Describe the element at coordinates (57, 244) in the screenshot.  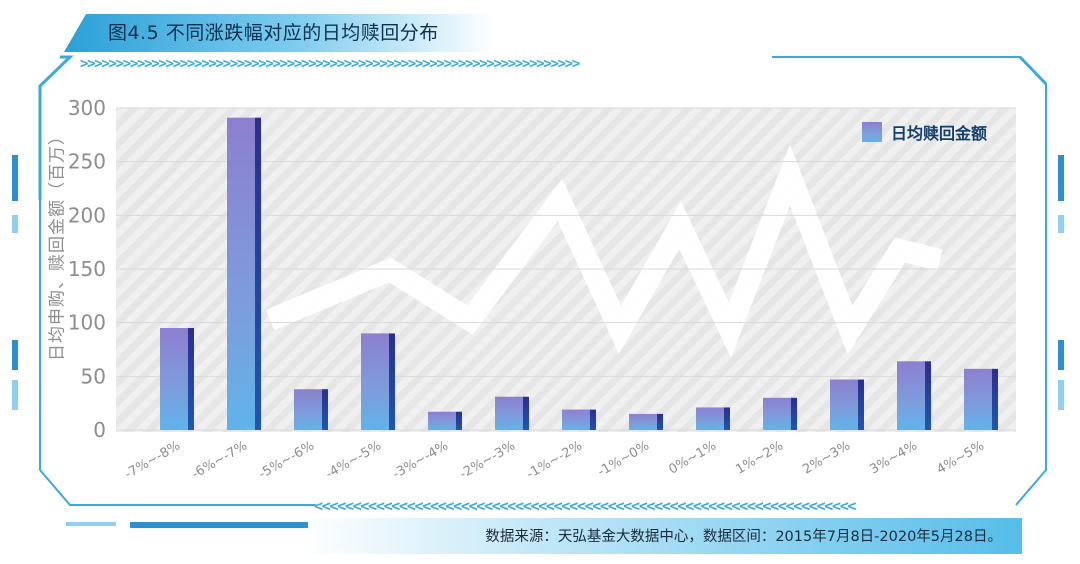
I see `y-axis-title: 日均申购、赎回金额（百万）` at that location.